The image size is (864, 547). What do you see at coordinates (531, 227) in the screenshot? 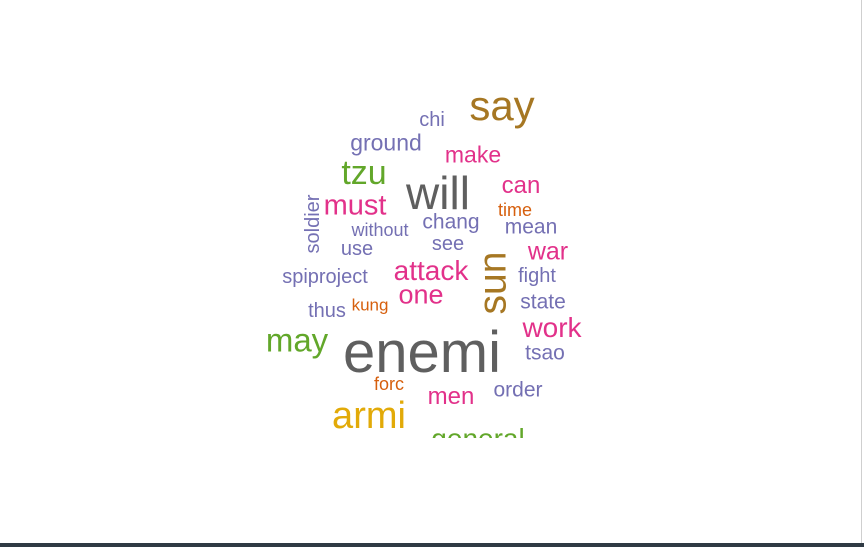
I see `word-mean: mean` at bounding box center [531, 227].